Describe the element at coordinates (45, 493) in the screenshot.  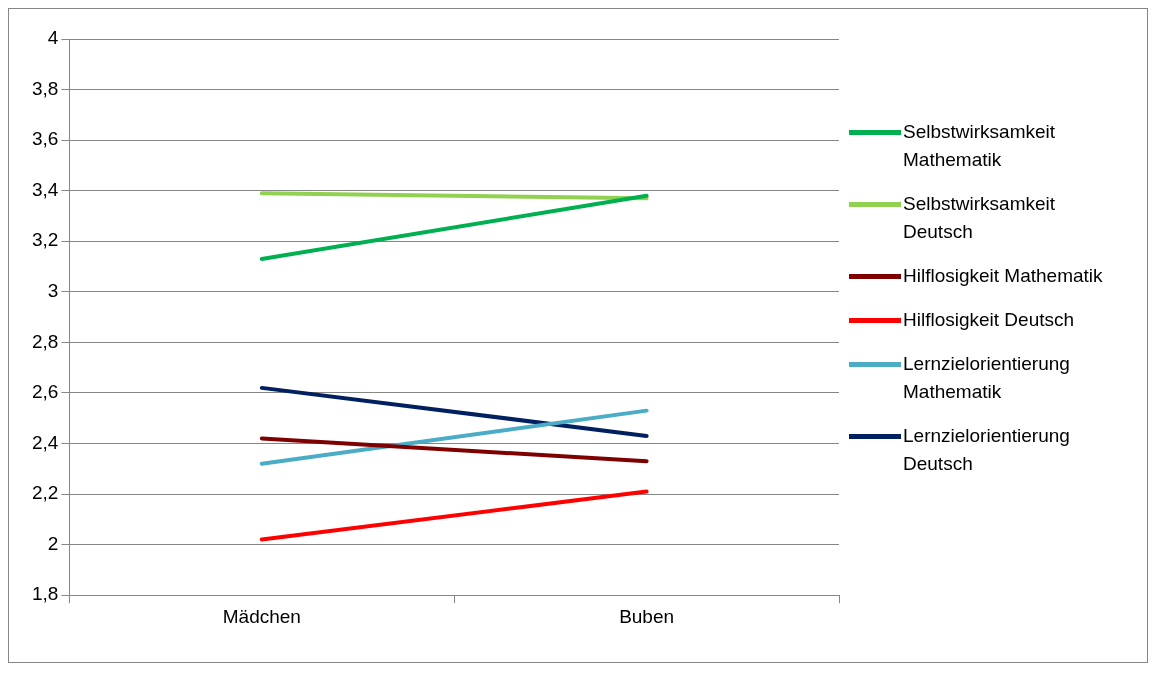
I see `y-tick-label: 2,2` at that location.